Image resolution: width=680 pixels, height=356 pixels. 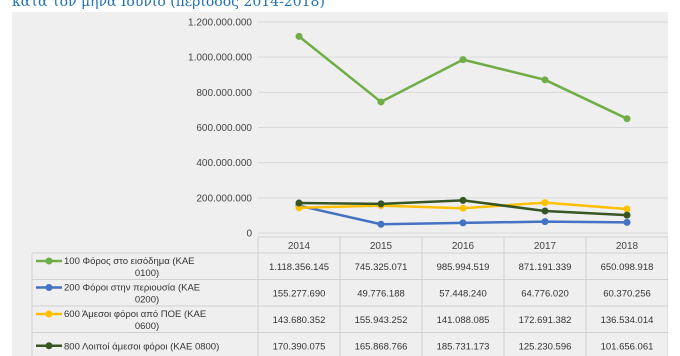 What do you see at coordinates (224, 93) in the screenshot?
I see `y-tick-label: 800.000.000` at bounding box center [224, 93].